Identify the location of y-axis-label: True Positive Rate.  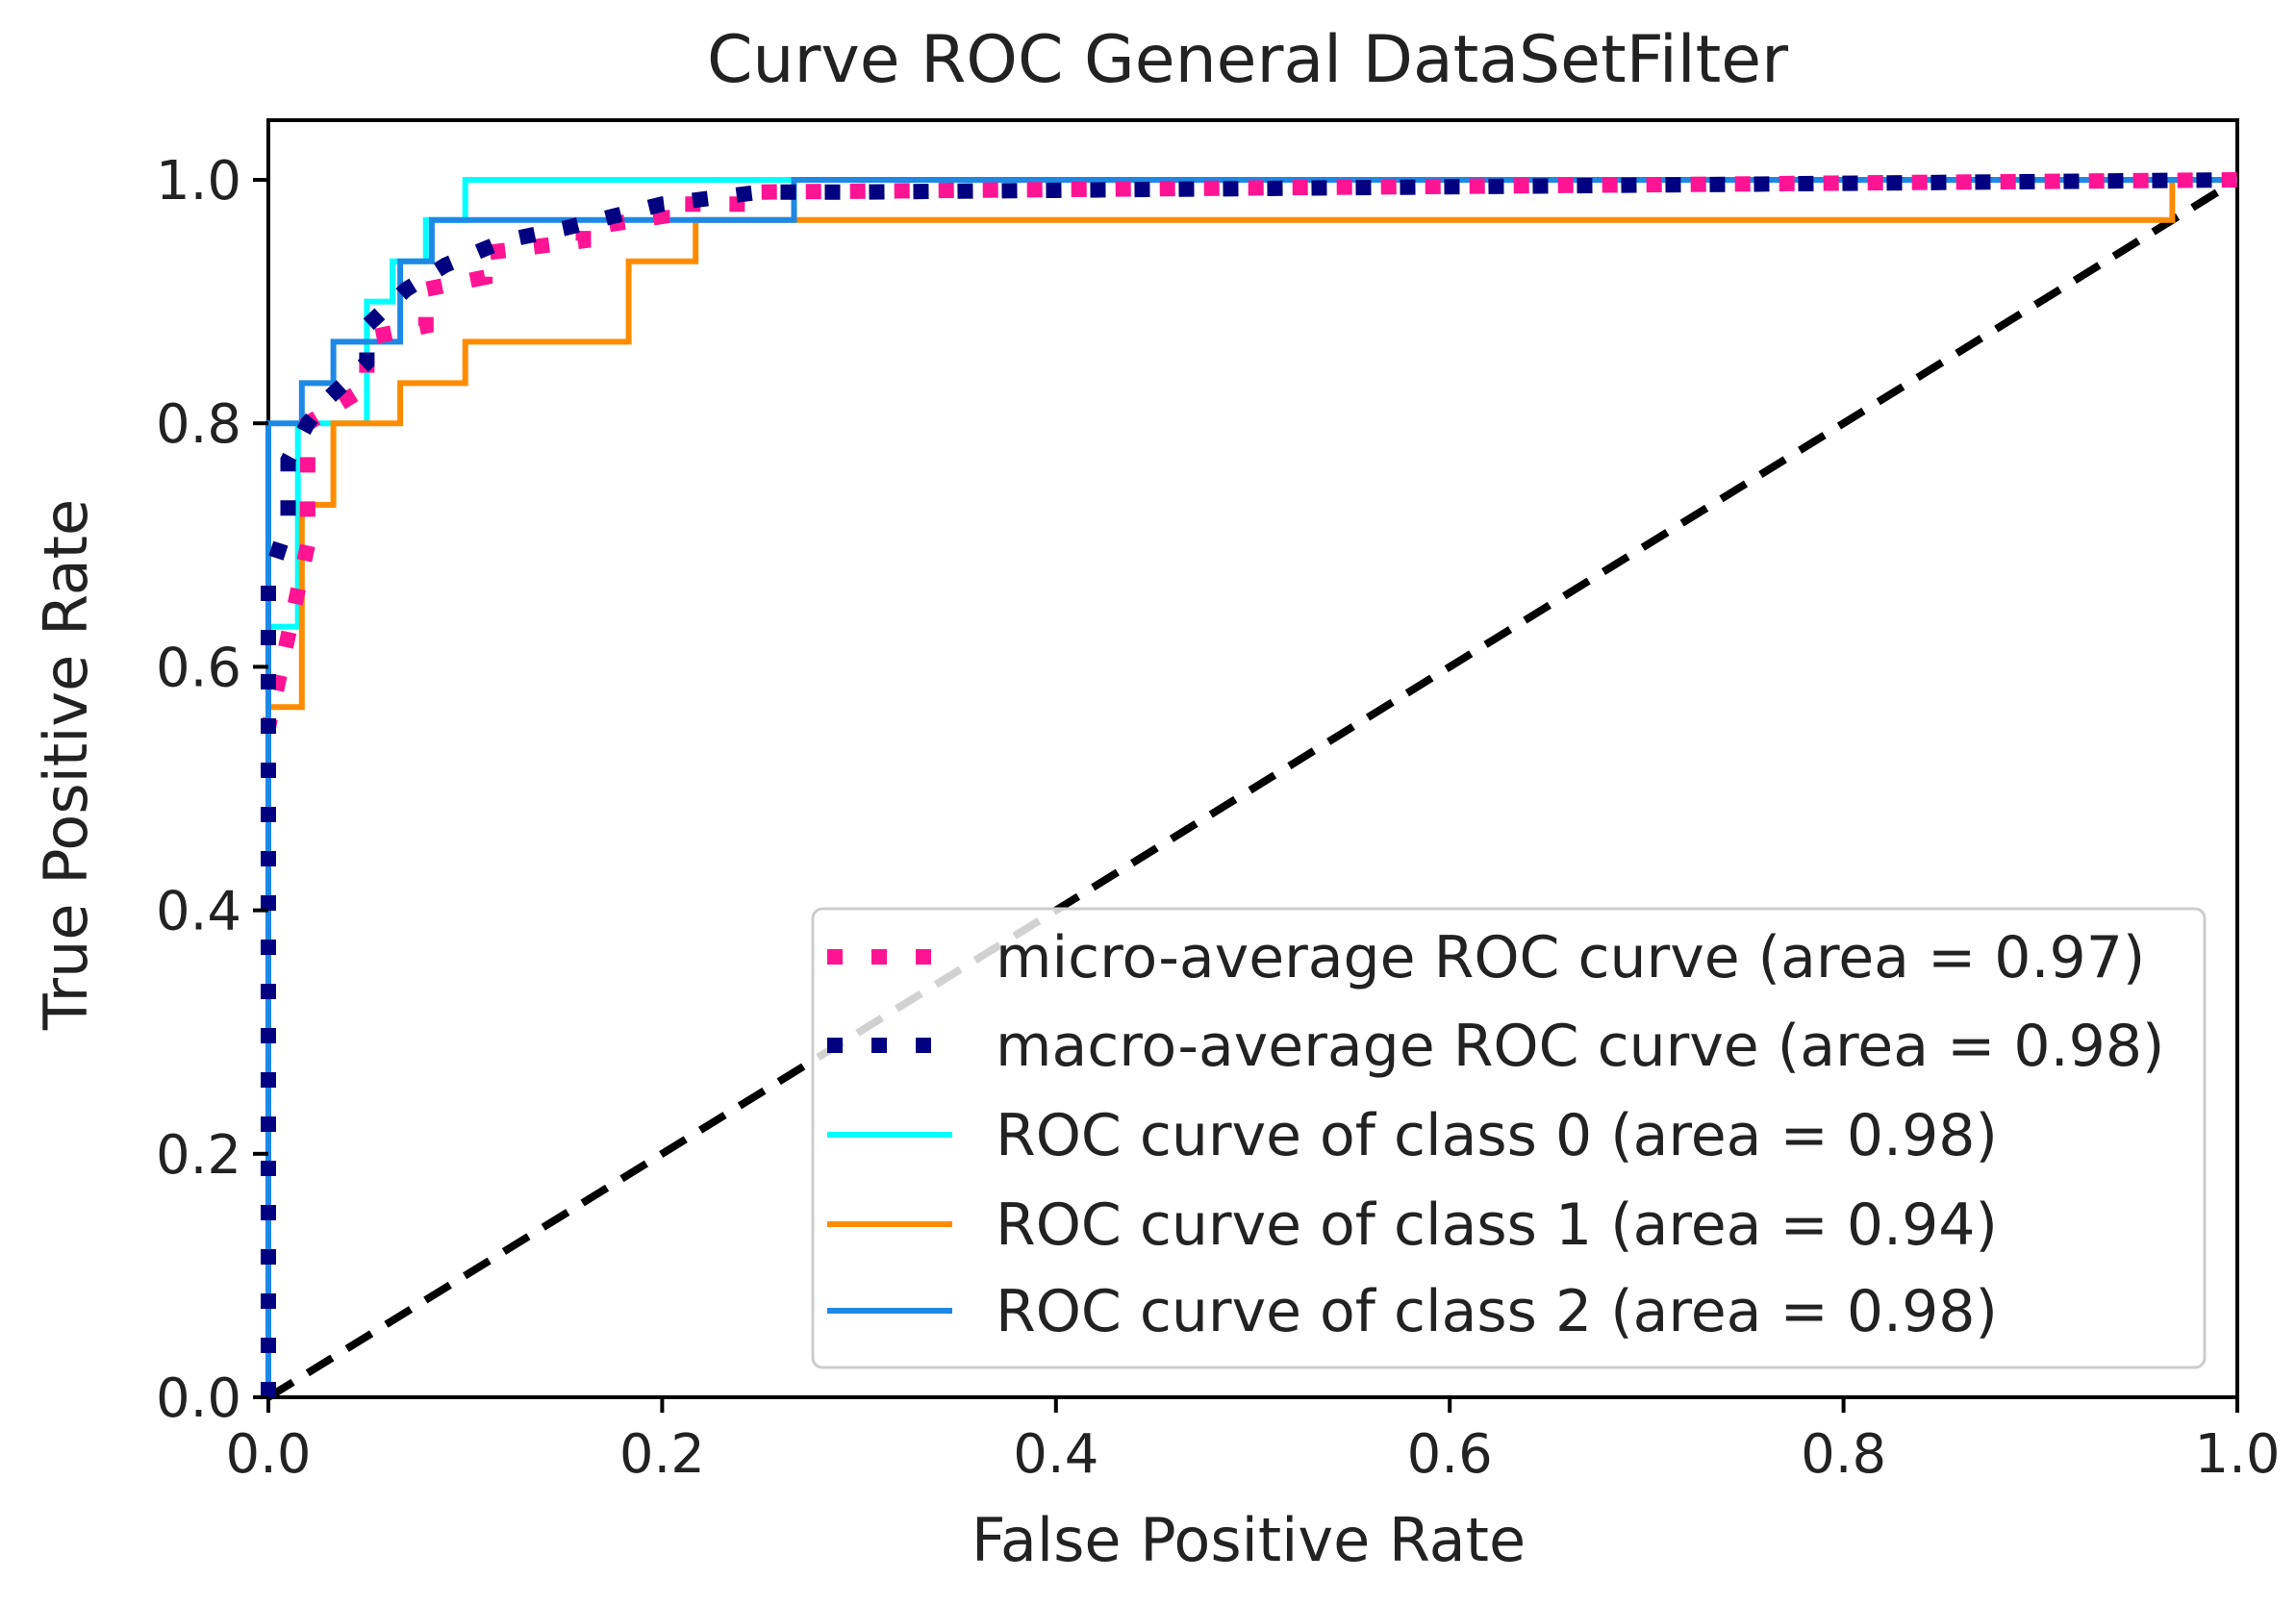
(66, 765).